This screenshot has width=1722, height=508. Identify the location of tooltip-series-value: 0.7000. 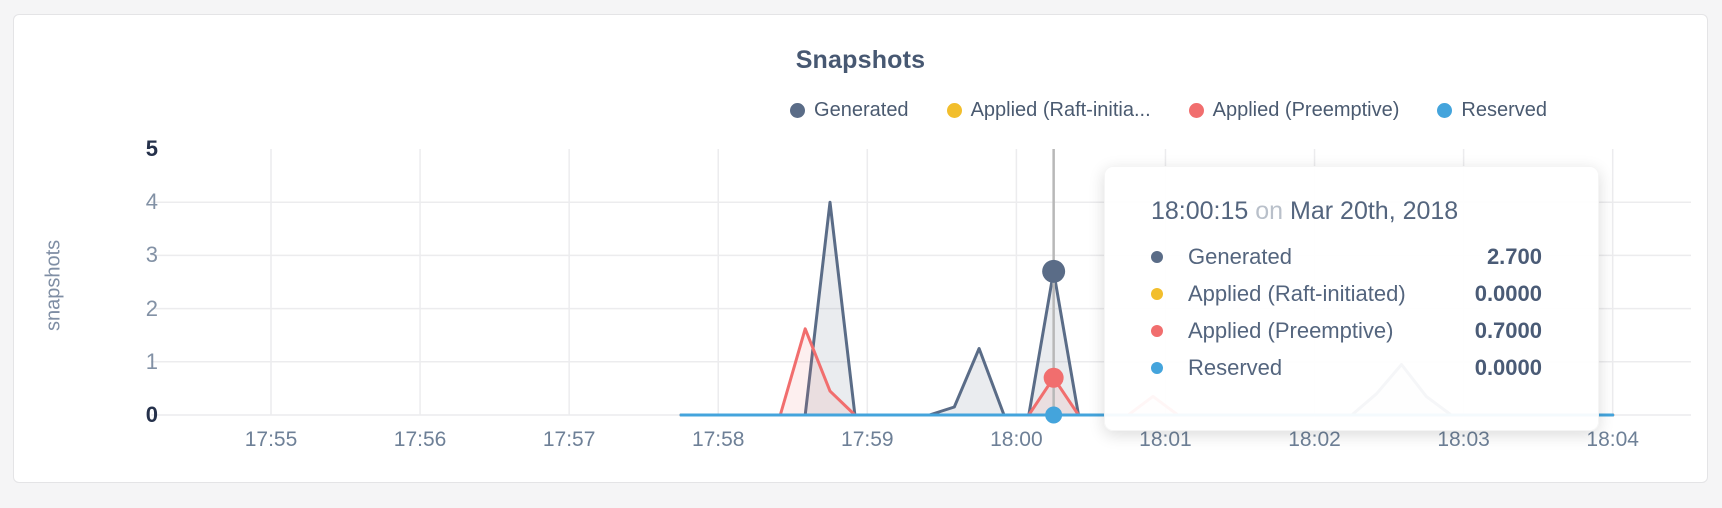
(1508, 330).